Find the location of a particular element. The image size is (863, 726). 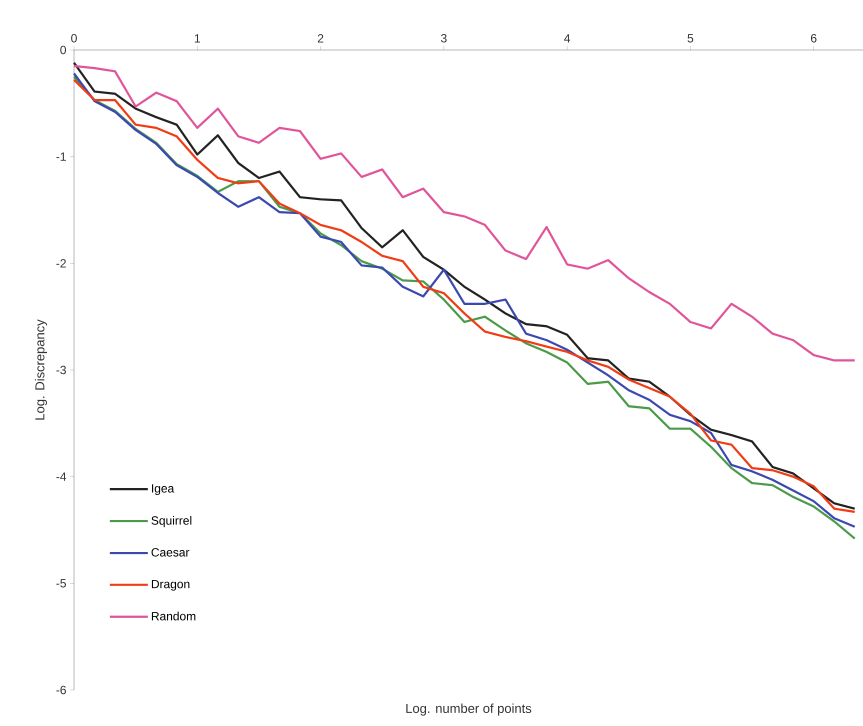

x-tick-label: 4 is located at coordinates (567, 38).